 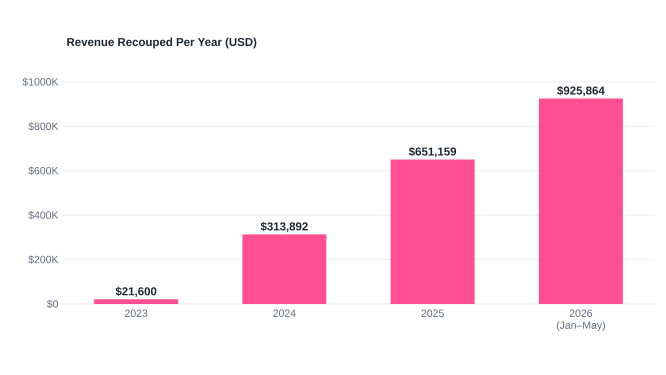 What do you see at coordinates (136, 292) in the screenshot?
I see `data-label: $21,600` at bounding box center [136, 292].